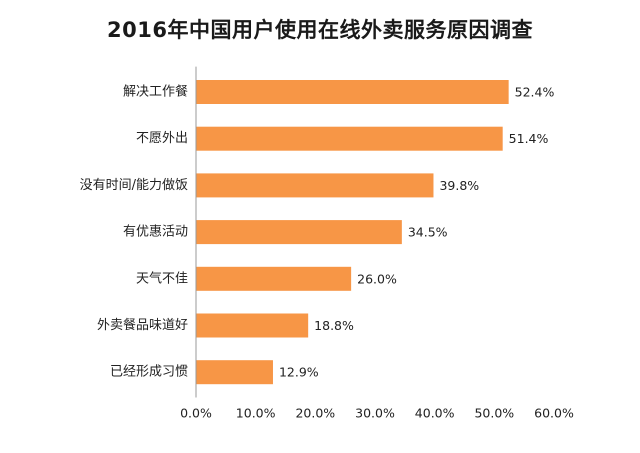  What do you see at coordinates (162, 138) in the screenshot?
I see `category-label: 不愿外出` at bounding box center [162, 138].